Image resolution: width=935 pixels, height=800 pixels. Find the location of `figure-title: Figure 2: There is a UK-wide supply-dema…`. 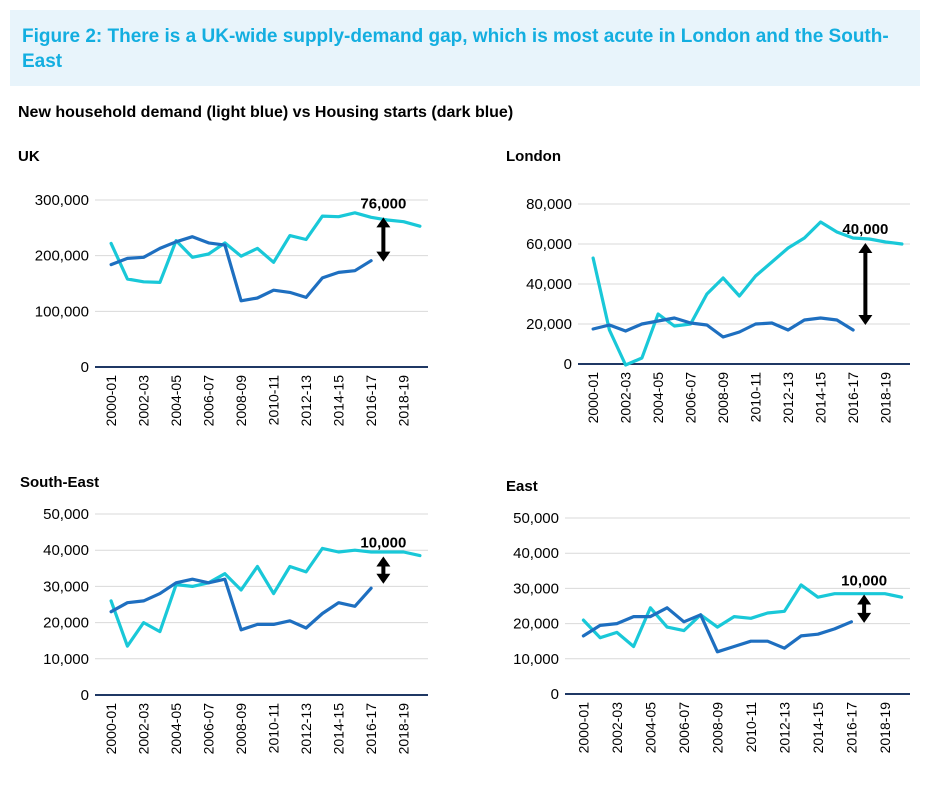

figure-title: Figure 2: There is a UK-wide supply-dema… is located at coordinates (455, 49).